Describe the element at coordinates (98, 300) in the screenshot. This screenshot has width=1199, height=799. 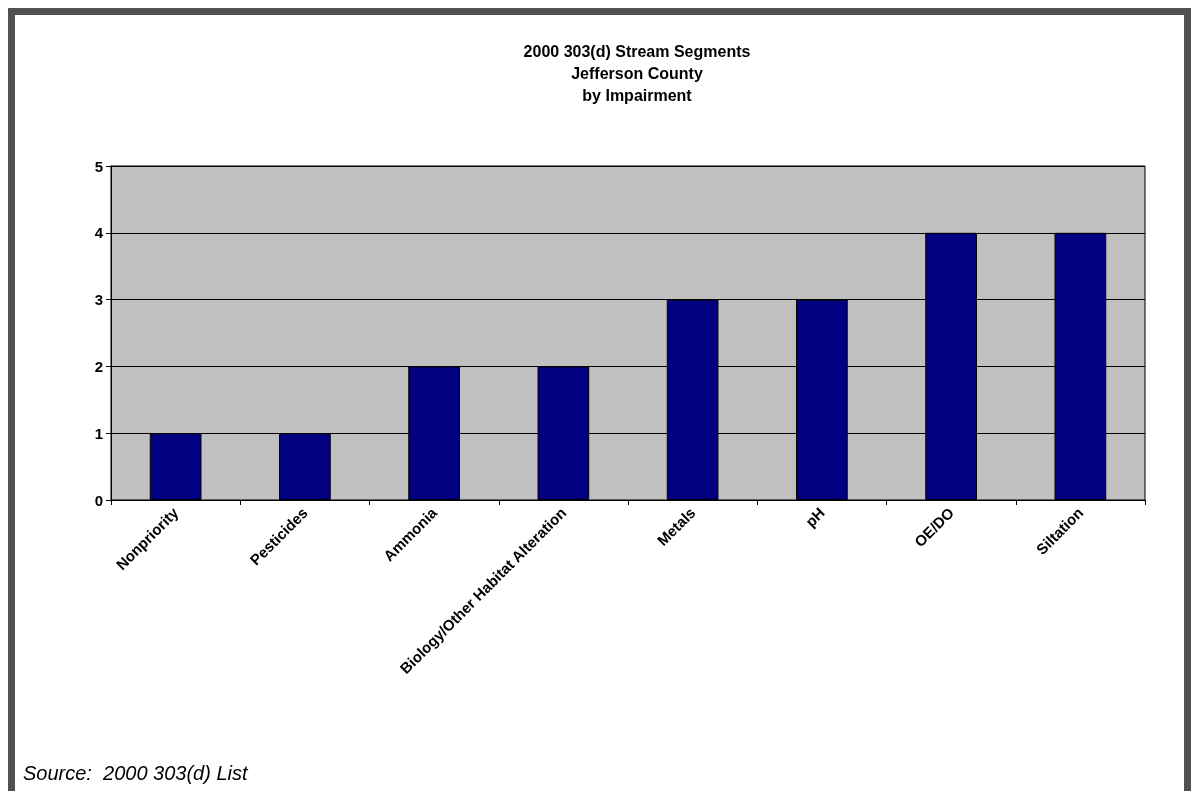
I see `y-tick-label: 3` at that location.